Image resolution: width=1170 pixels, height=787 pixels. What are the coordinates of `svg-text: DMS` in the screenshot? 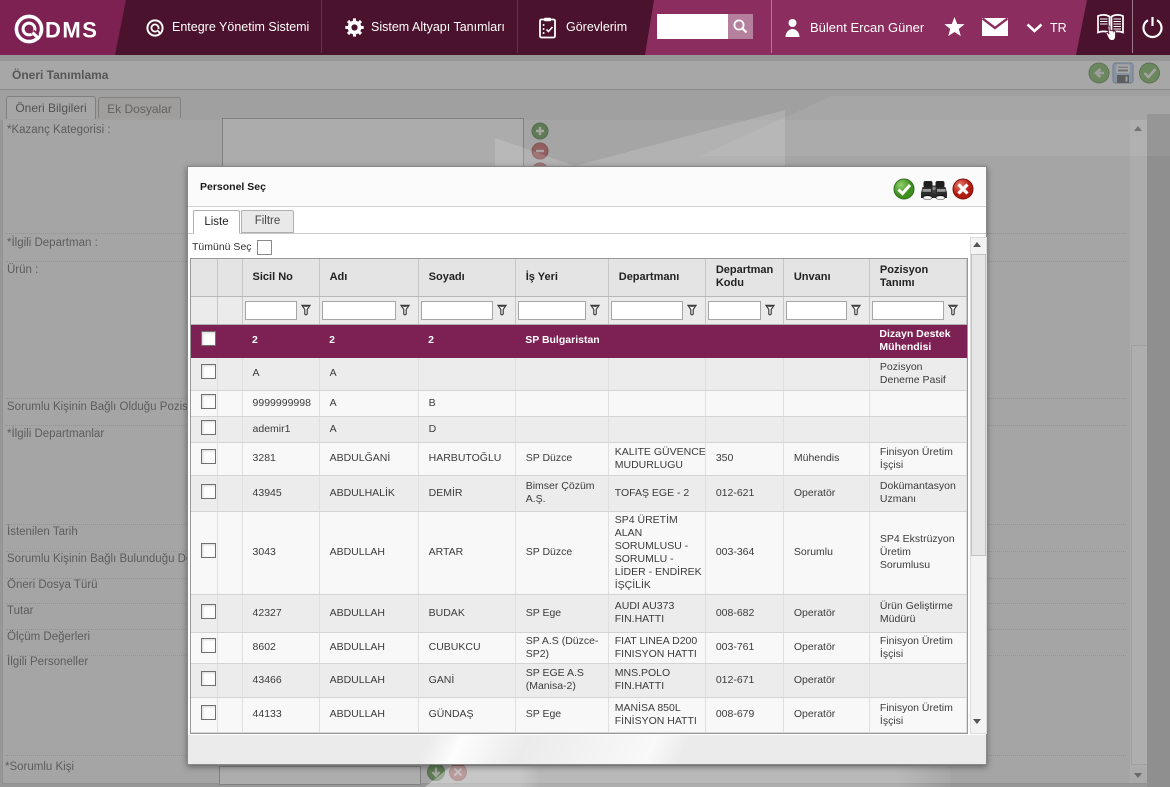 It's located at (71, 30).